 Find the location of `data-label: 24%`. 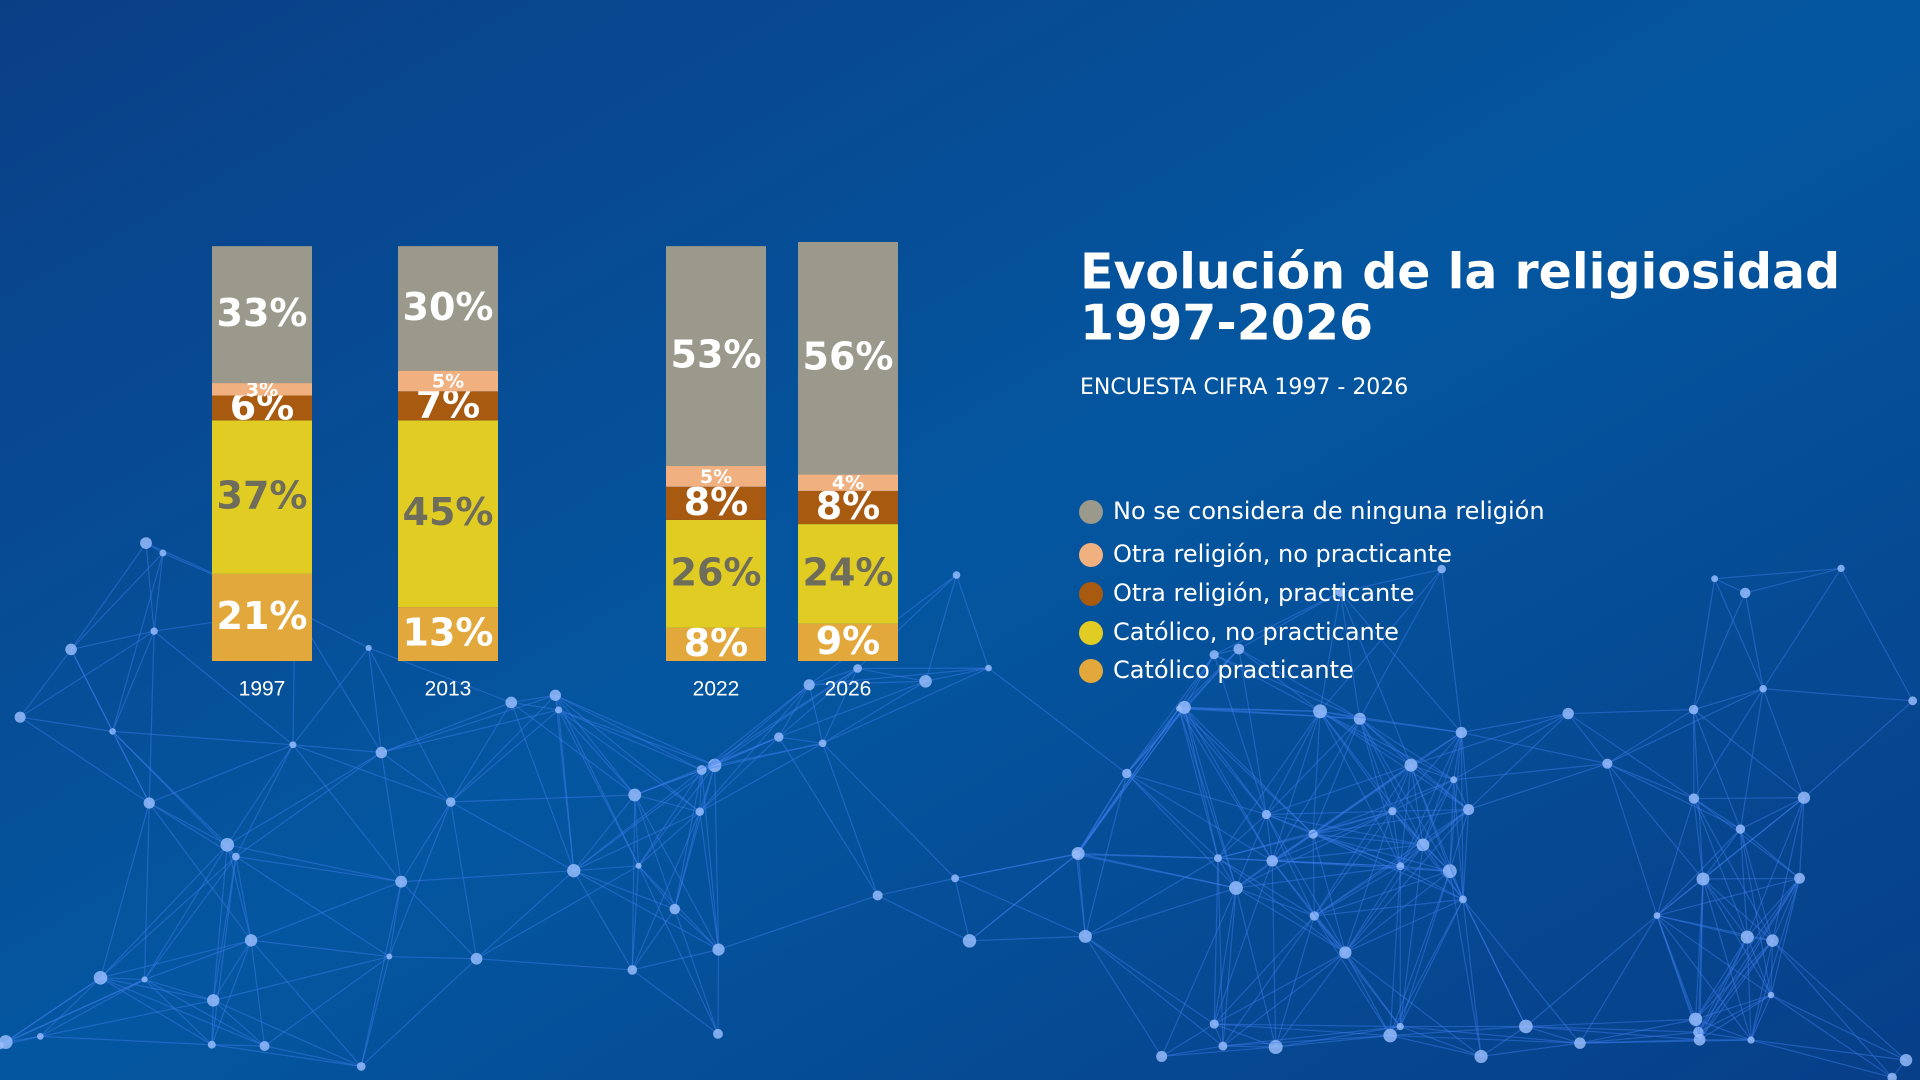

data-label: 24% is located at coordinates (848, 572).